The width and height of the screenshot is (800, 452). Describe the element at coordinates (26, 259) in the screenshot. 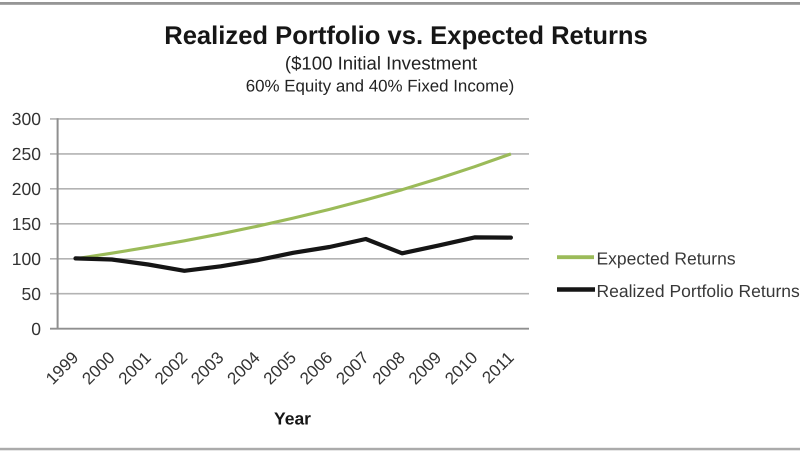

I see `svg-text: 100` at that location.